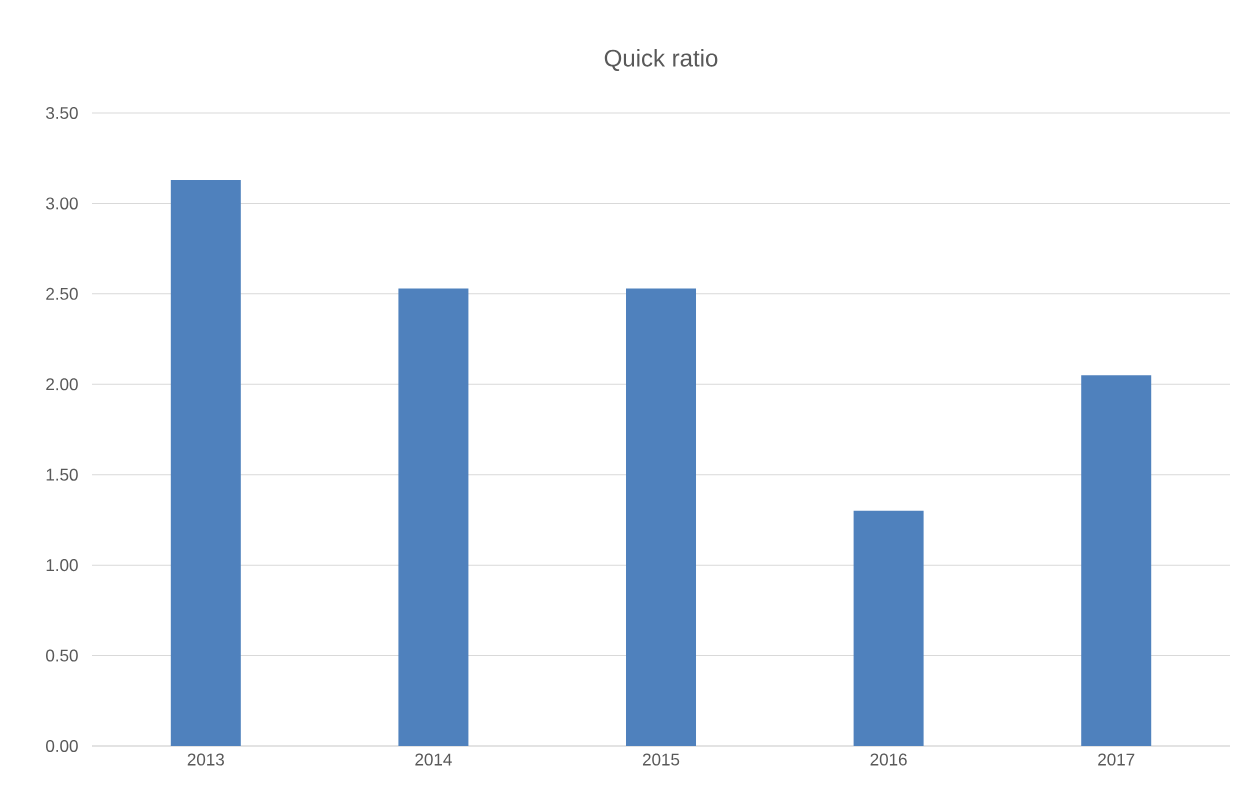  I want to click on x-tick-label: 2015, so click(661, 759).